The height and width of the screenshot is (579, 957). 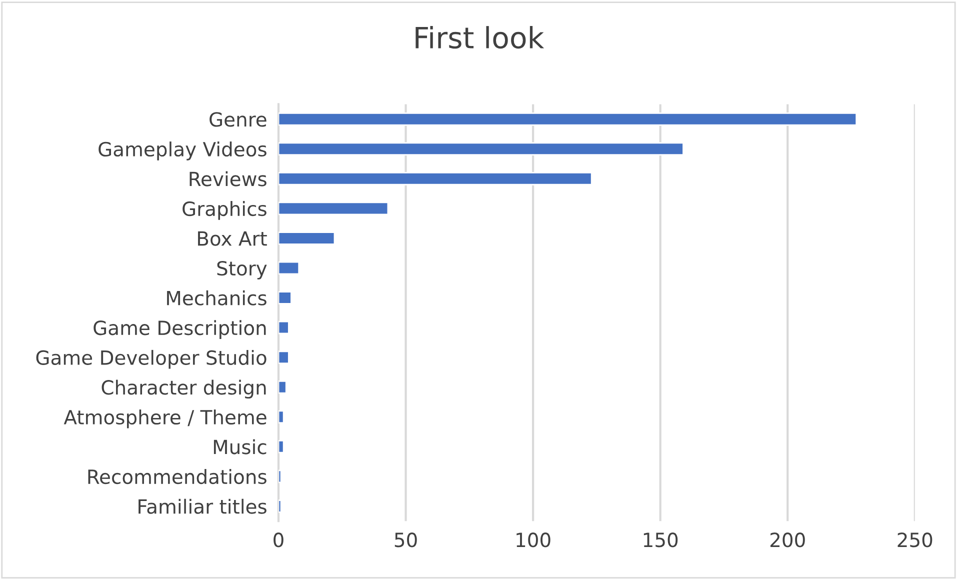 What do you see at coordinates (242, 270) in the screenshot?
I see `y-tick-label: Story` at bounding box center [242, 270].